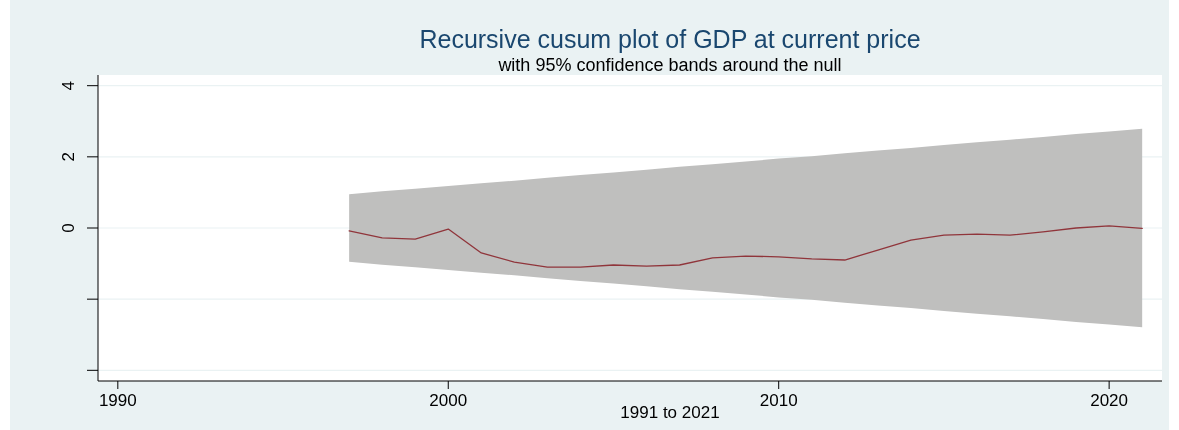 The width and height of the screenshot is (1179, 430). What do you see at coordinates (68, 157) in the screenshot?
I see `y-tick-label: 2` at bounding box center [68, 157].